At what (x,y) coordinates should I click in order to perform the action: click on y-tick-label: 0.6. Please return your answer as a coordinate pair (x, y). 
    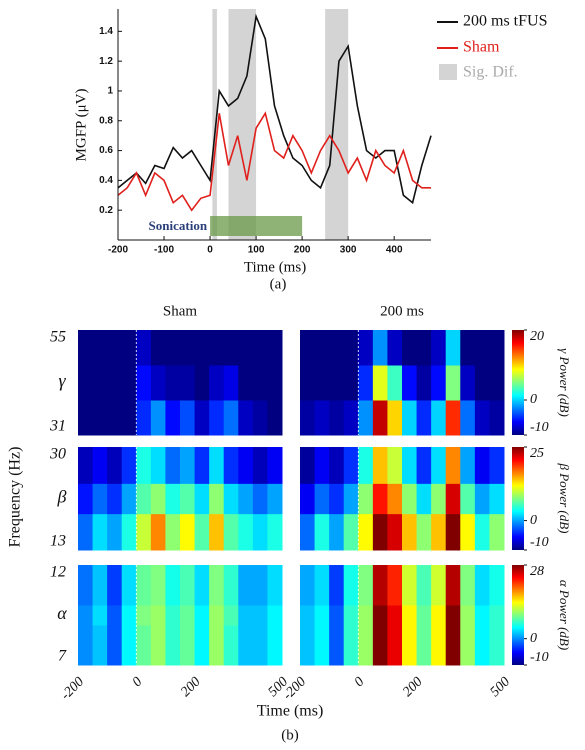
    Looking at the image, I should click on (106, 150).